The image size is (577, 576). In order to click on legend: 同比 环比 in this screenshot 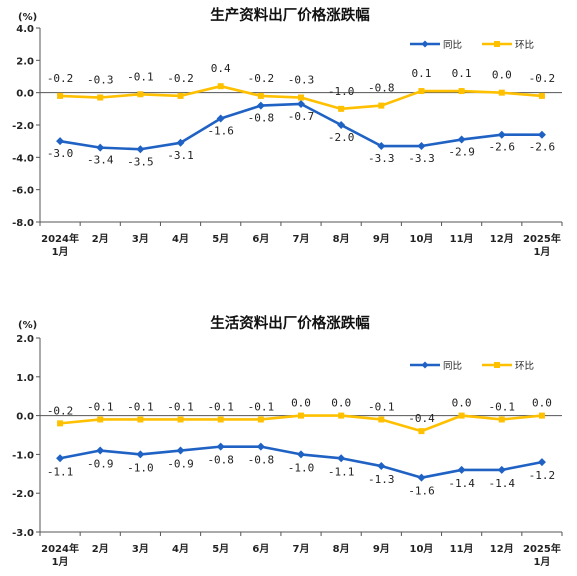, I will do `click(472, 45)`.